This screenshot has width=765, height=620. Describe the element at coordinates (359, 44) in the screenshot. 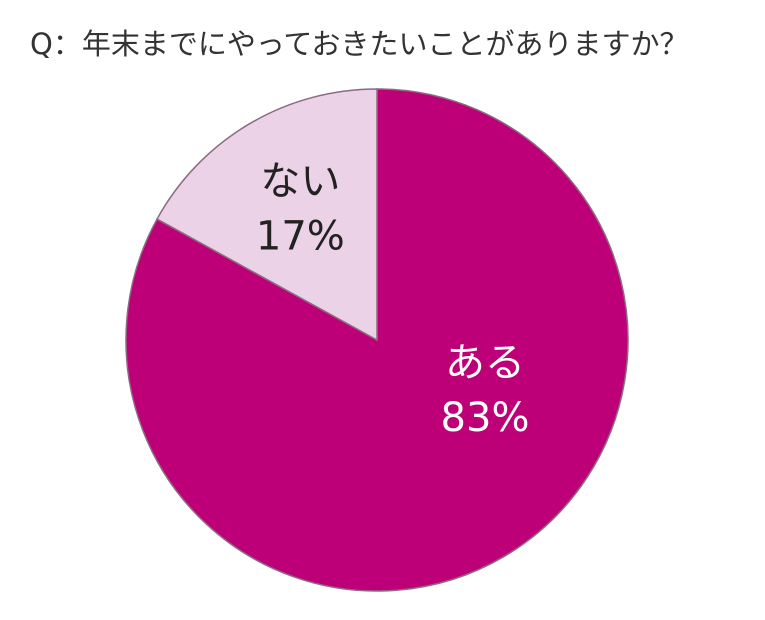

I see `chart-title: Q：年末までにやっておきたいことがありますか？` at that location.